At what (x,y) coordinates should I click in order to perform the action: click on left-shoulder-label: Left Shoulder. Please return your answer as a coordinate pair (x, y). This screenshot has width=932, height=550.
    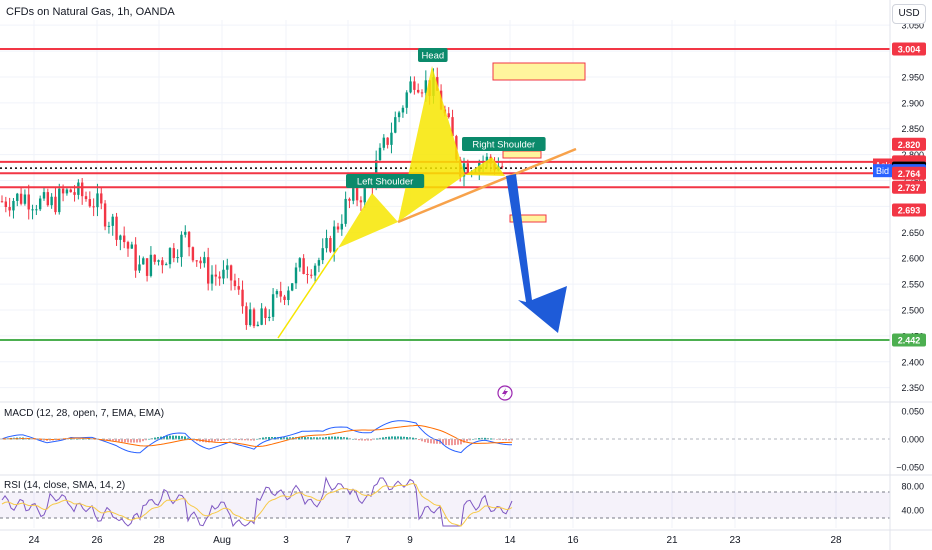
    Looking at the image, I should click on (385, 182).